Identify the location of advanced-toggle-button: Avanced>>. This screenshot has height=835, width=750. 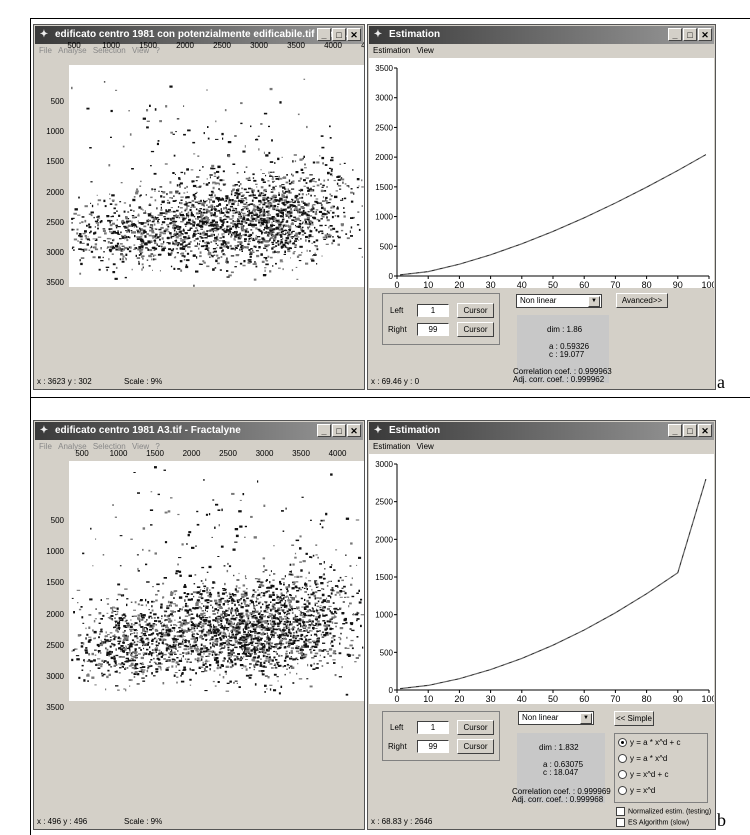
(642, 300).